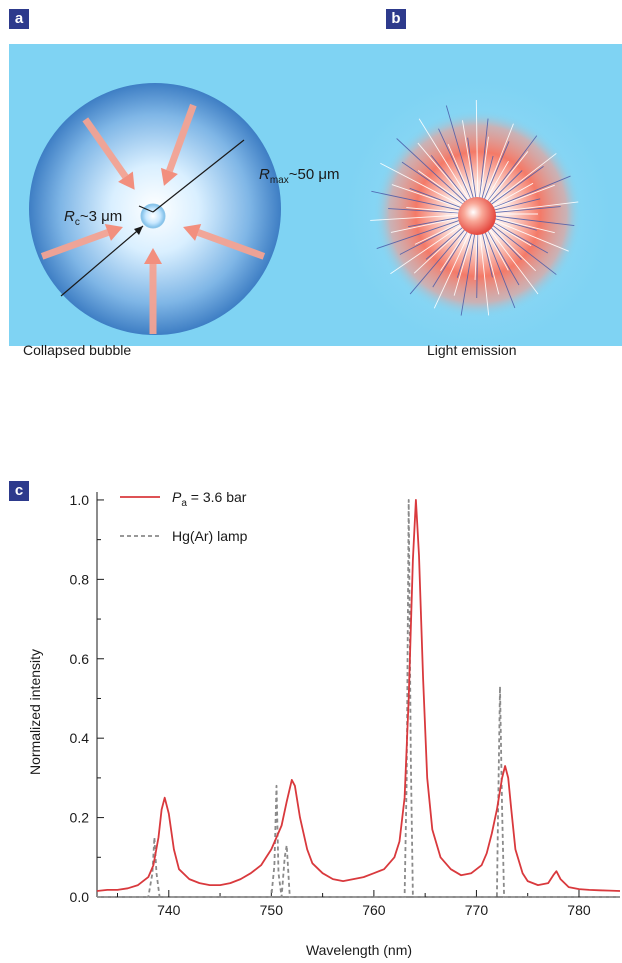 The image size is (622, 963). I want to click on y-tick-label: 1.0, so click(80, 500).